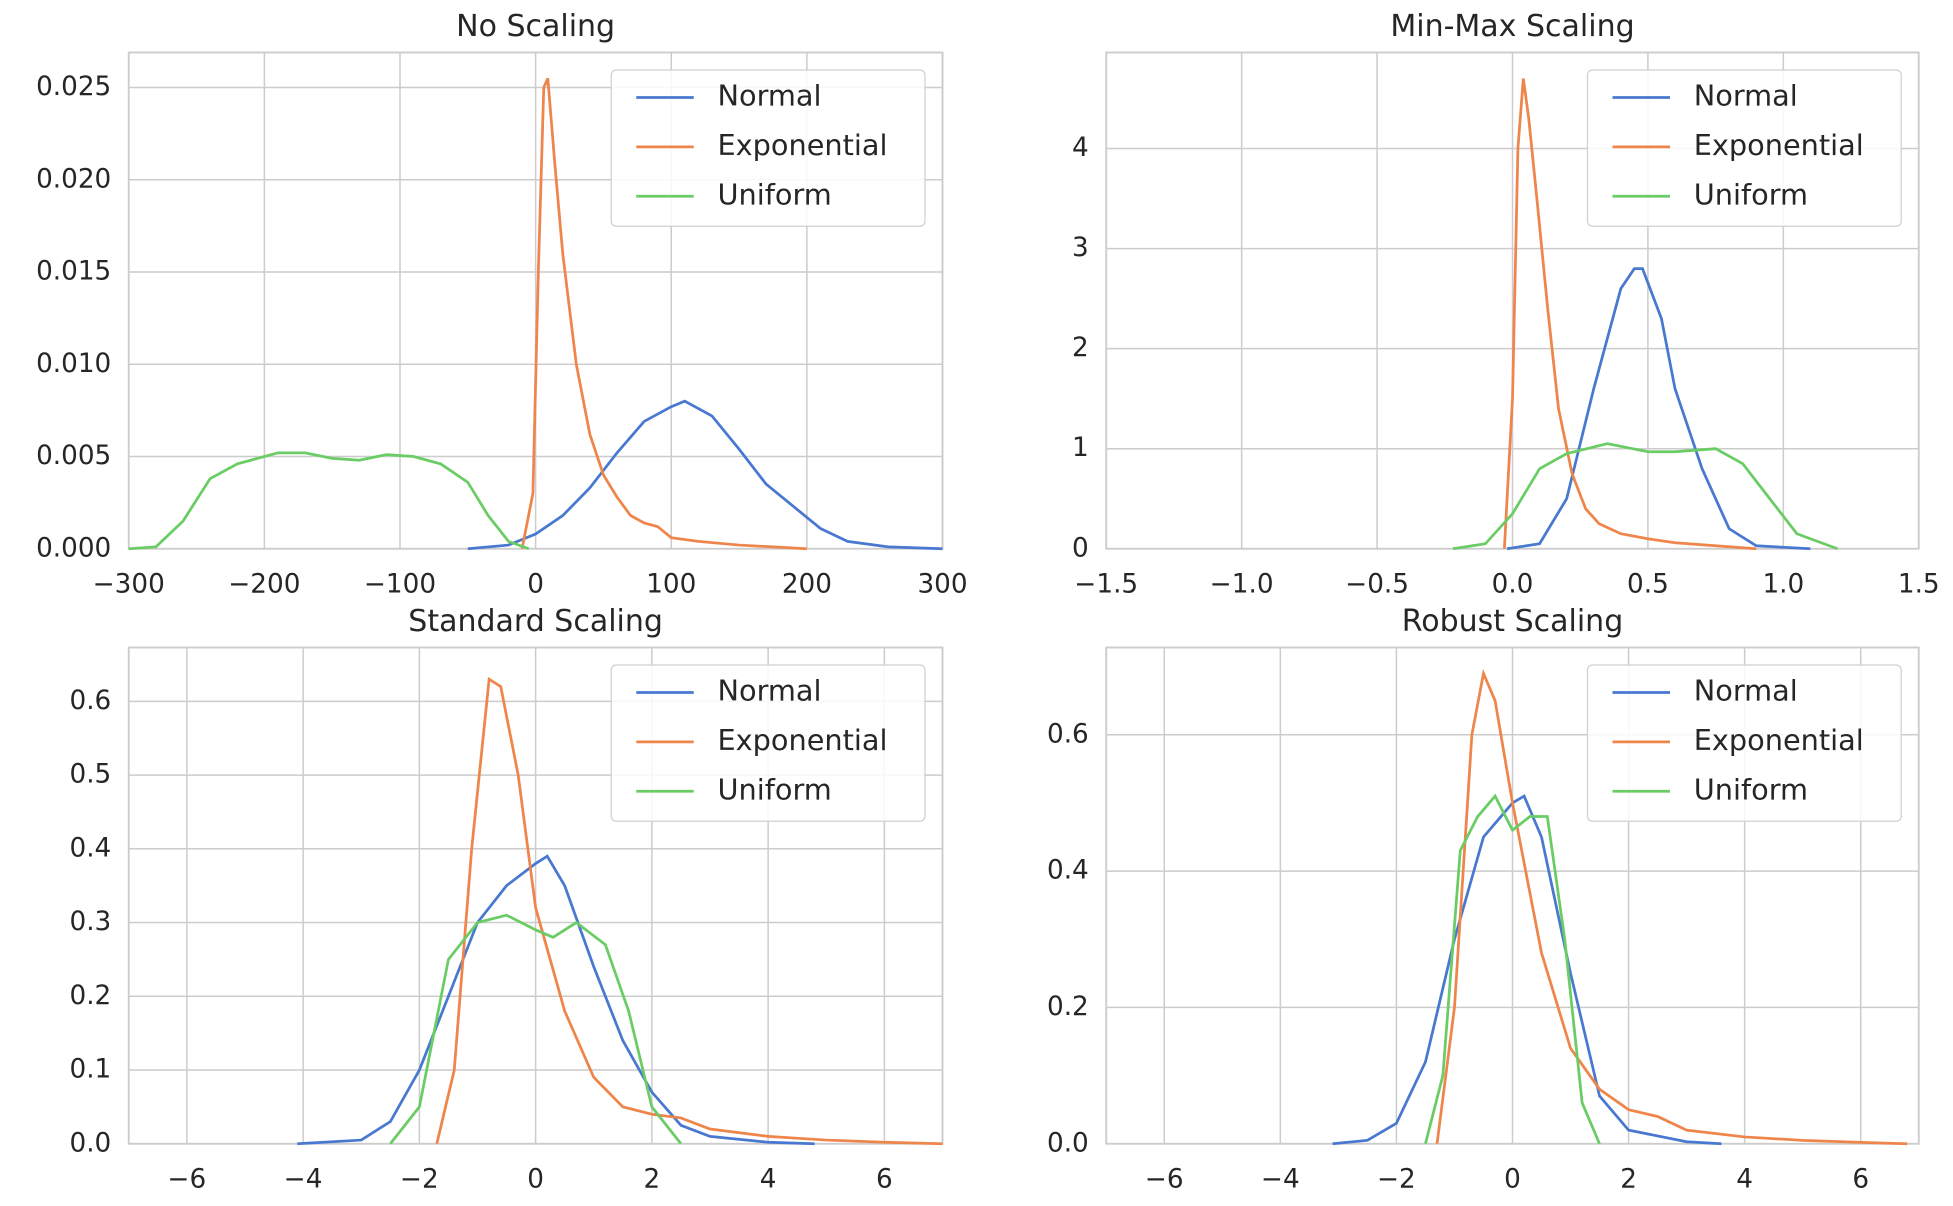  What do you see at coordinates (1377, 585) in the screenshot?
I see `x-tick-label: −0.5` at bounding box center [1377, 585].